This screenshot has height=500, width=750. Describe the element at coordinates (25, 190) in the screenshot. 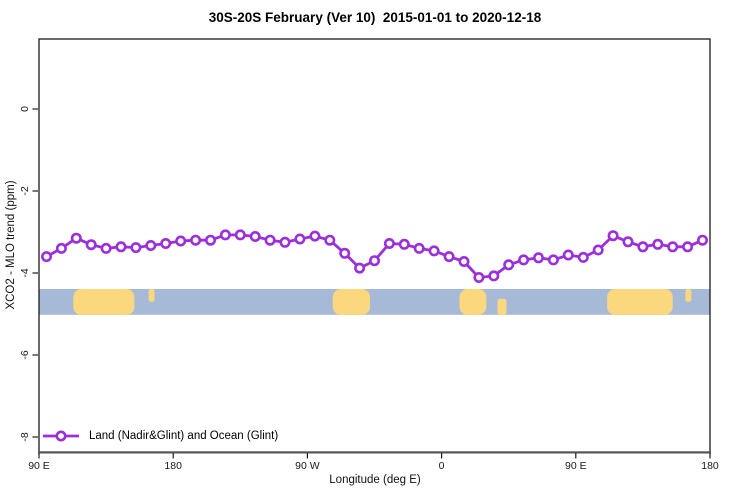

I see `y-tick-label: -2` at that location.